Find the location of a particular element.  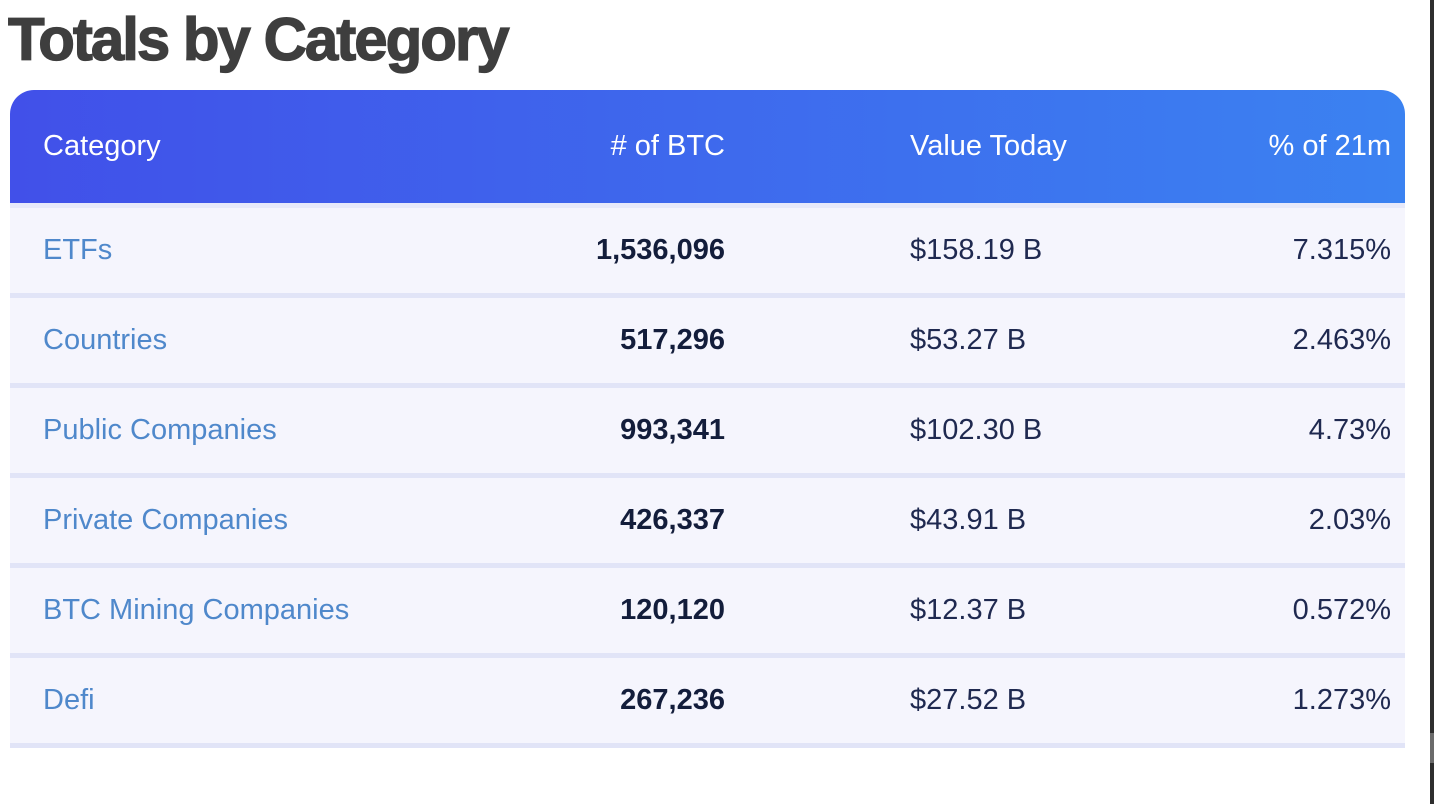

value-today-cell: $12.37 B is located at coordinates (942, 613).